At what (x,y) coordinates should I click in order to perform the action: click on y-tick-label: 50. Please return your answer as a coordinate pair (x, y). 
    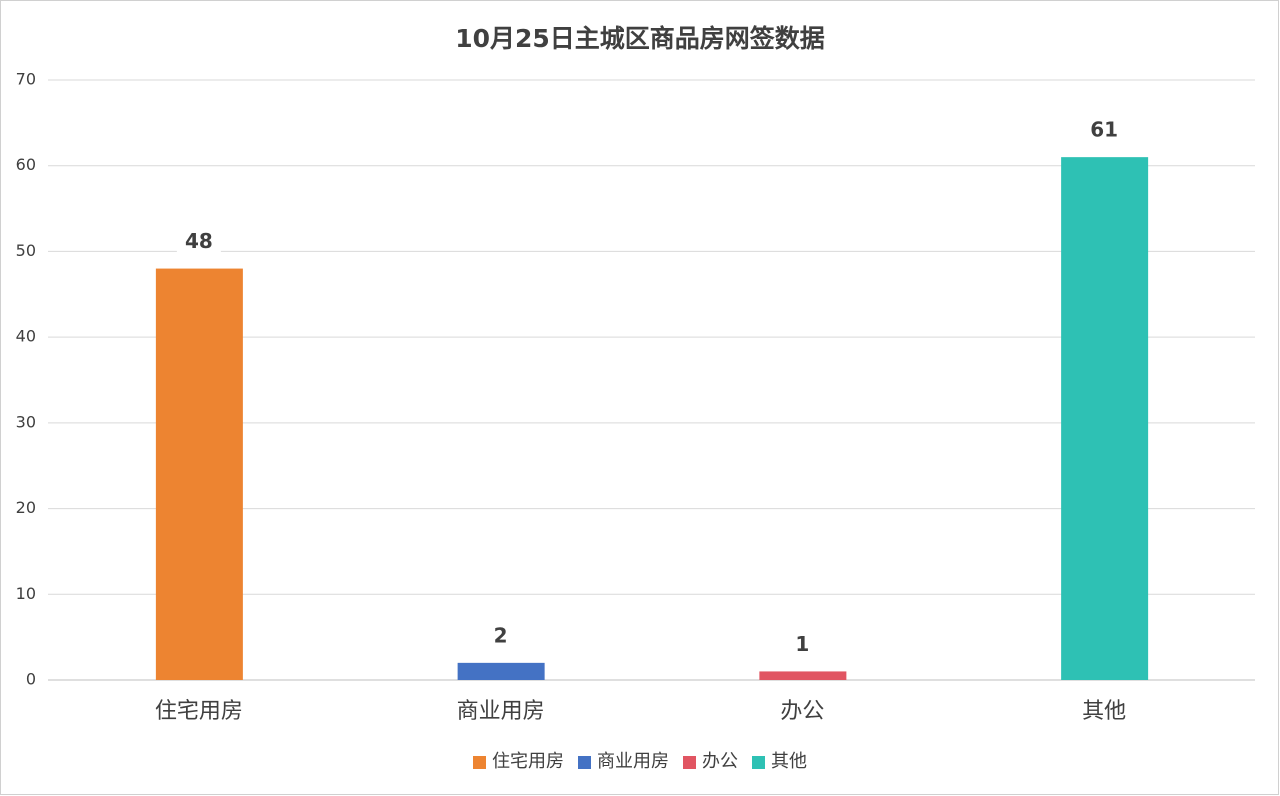
    Looking at the image, I should click on (26, 250).